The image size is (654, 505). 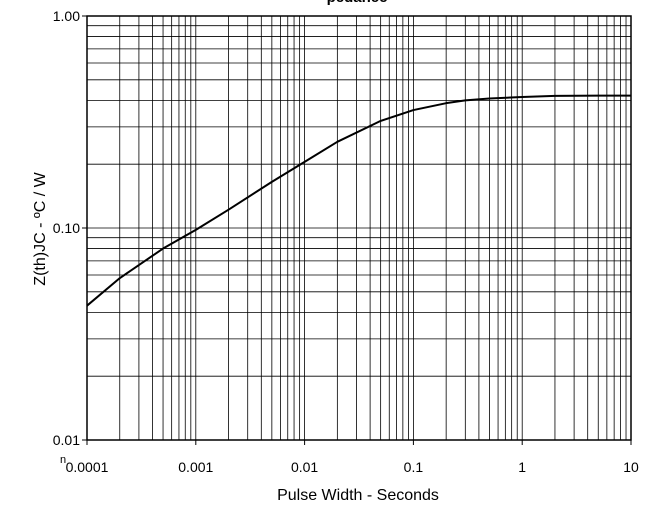 What do you see at coordinates (357, 3) in the screenshot?
I see `chart-title: pedance` at bounding box center [357, 3].